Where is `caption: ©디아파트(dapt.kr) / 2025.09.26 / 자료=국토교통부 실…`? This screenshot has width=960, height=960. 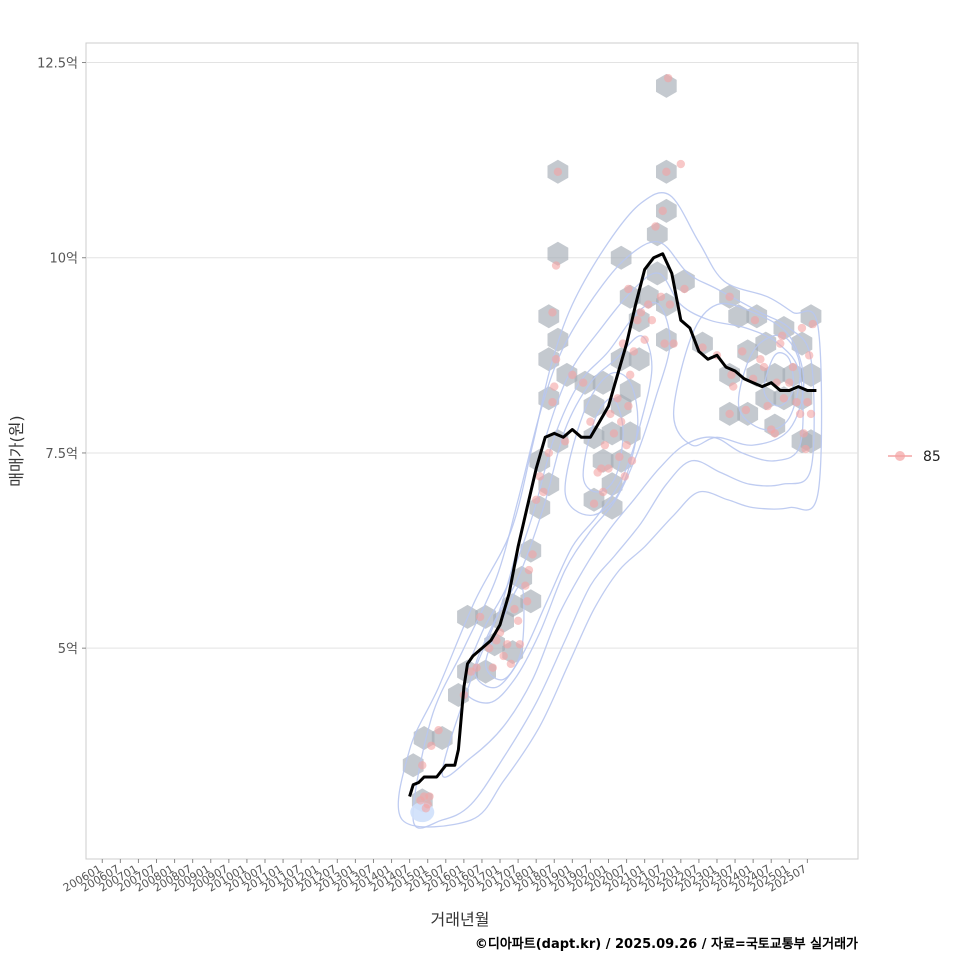
caption: ©디아파트(dapt.kr) / 2025.09.26 / 자료=국토교통부 실… is located at coordinates (666, 944).